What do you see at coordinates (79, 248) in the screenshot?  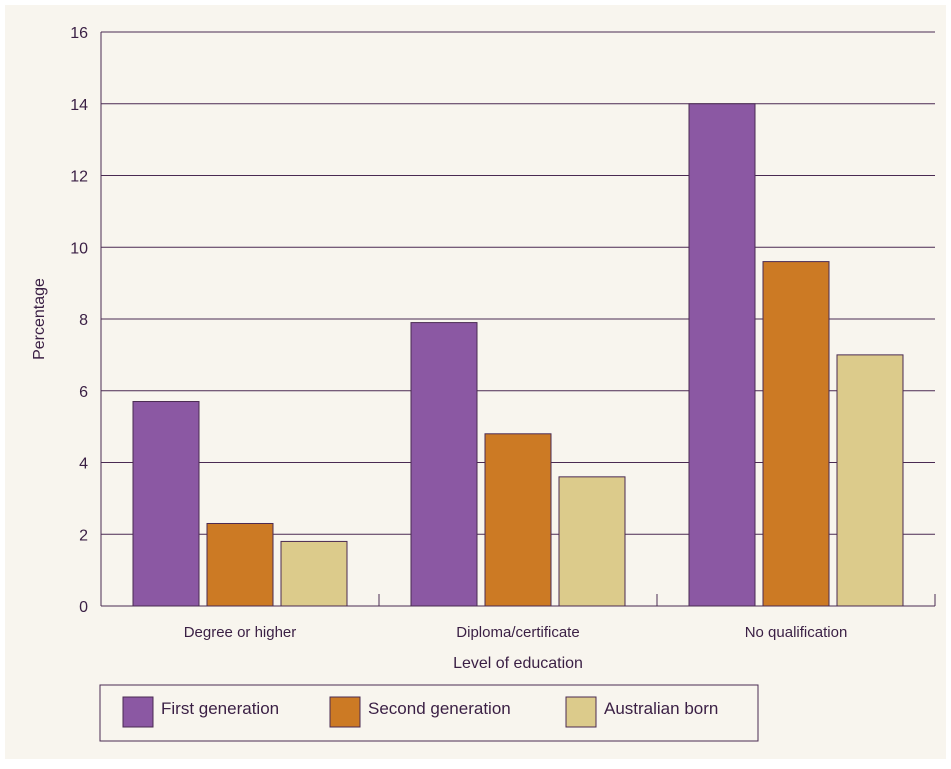 I see `y-tick-label: 10` at bounding box center [79, 248].